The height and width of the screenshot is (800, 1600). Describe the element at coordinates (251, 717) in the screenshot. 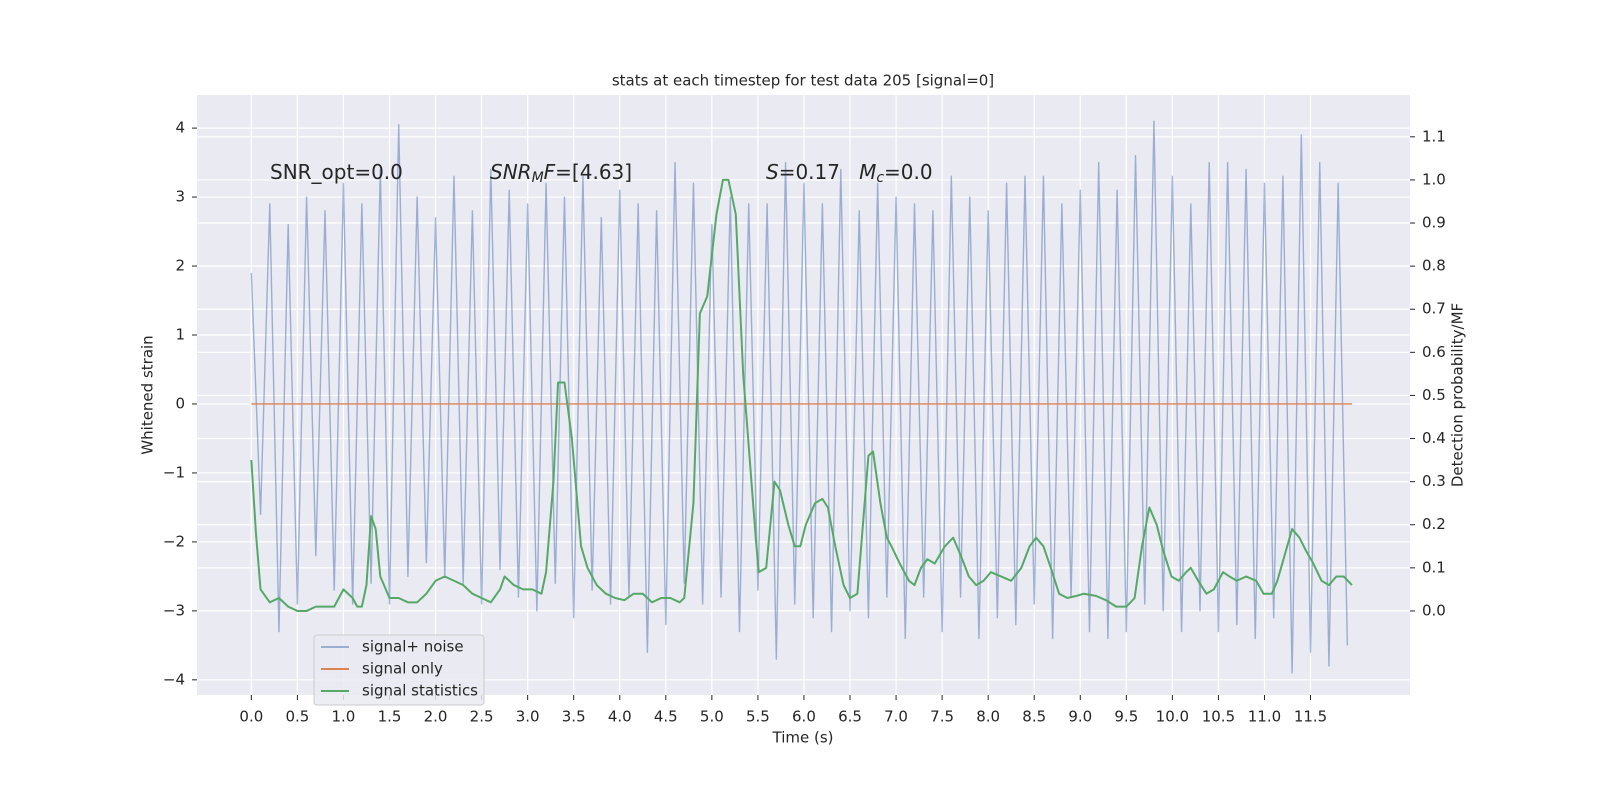

I see `x-tick-label: 0.0` at that location.